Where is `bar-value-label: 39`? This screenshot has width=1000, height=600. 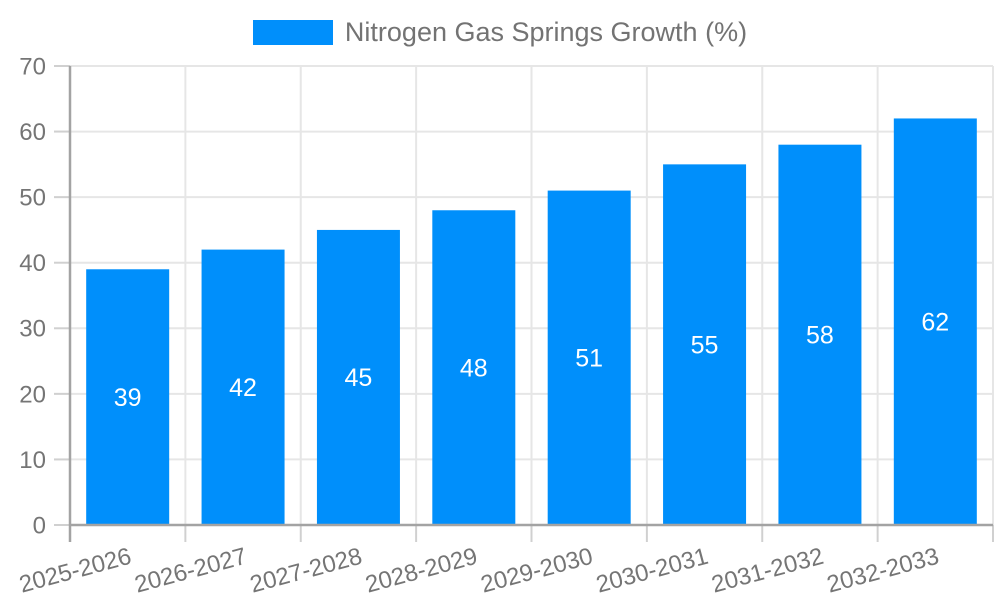 bar-value-label: 39 is located at coordinates (128, 398).